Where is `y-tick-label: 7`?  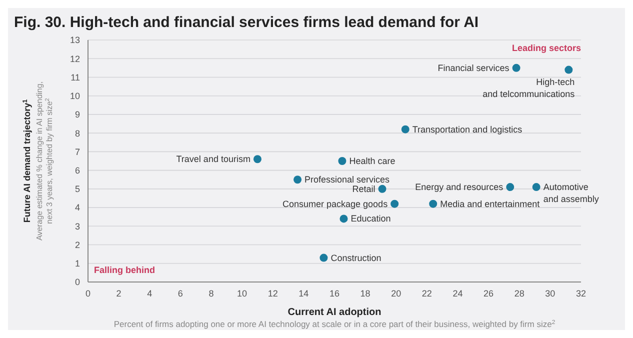
y-tick-label: 7 is located at coordinates (77, 151).